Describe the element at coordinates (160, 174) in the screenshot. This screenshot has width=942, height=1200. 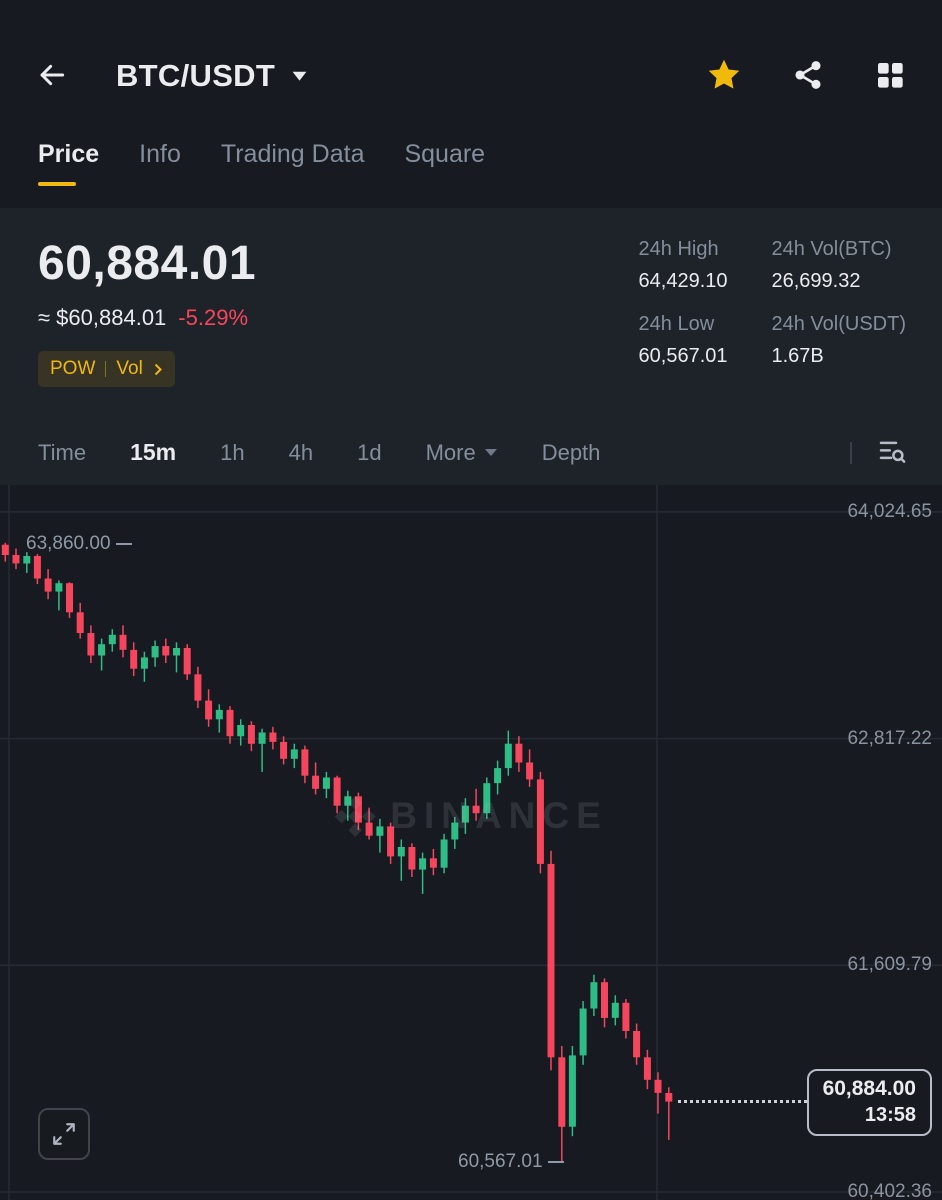
I see `tab-info: Info` at that location.